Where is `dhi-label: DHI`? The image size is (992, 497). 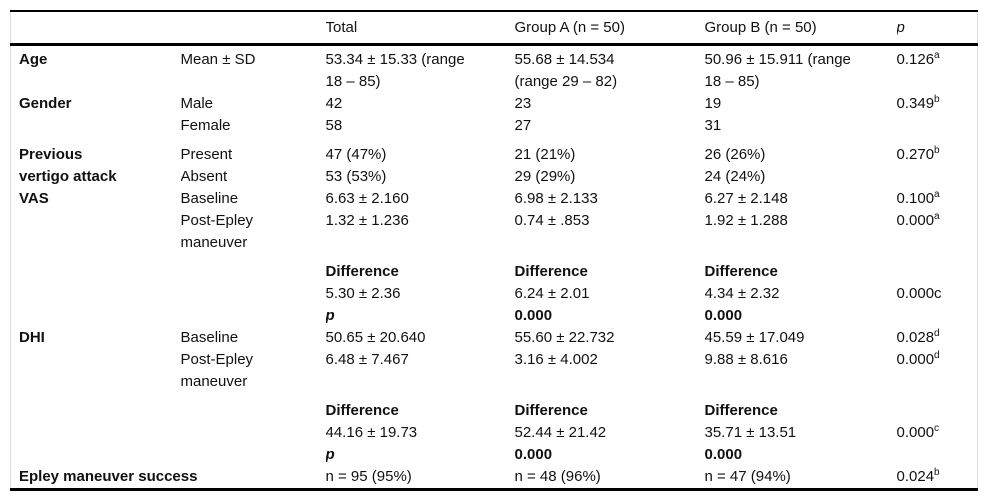
dhi-label: DHI is located at coordinates (32, 337).